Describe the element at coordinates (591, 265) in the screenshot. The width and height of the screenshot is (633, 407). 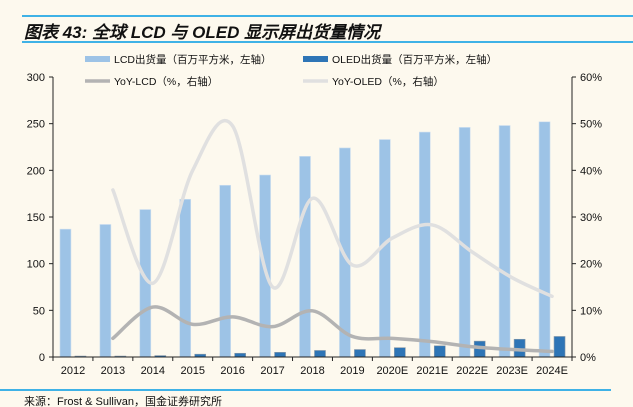
I see `right-tick-label: 20%` at that location.